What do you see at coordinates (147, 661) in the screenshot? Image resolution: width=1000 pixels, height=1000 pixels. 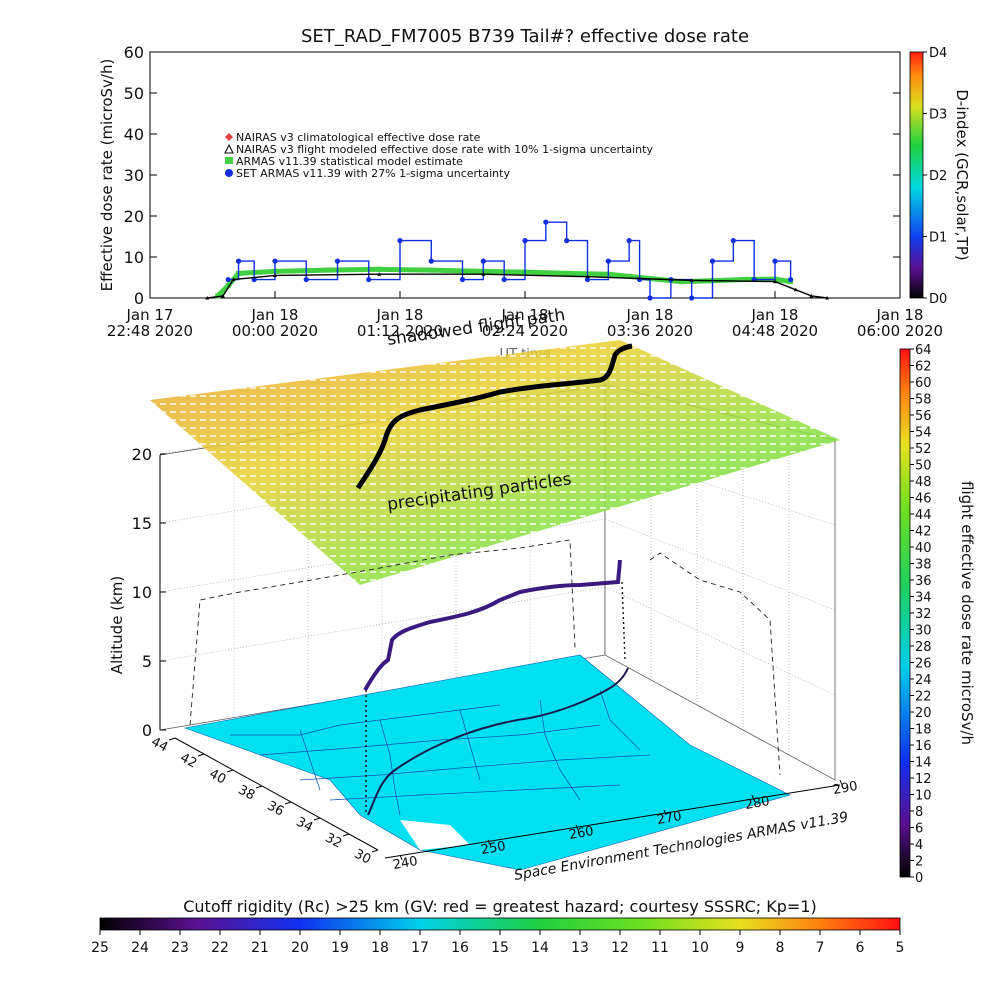 I see `altitude-tick-label: 5` at bounding box center [147, 661].